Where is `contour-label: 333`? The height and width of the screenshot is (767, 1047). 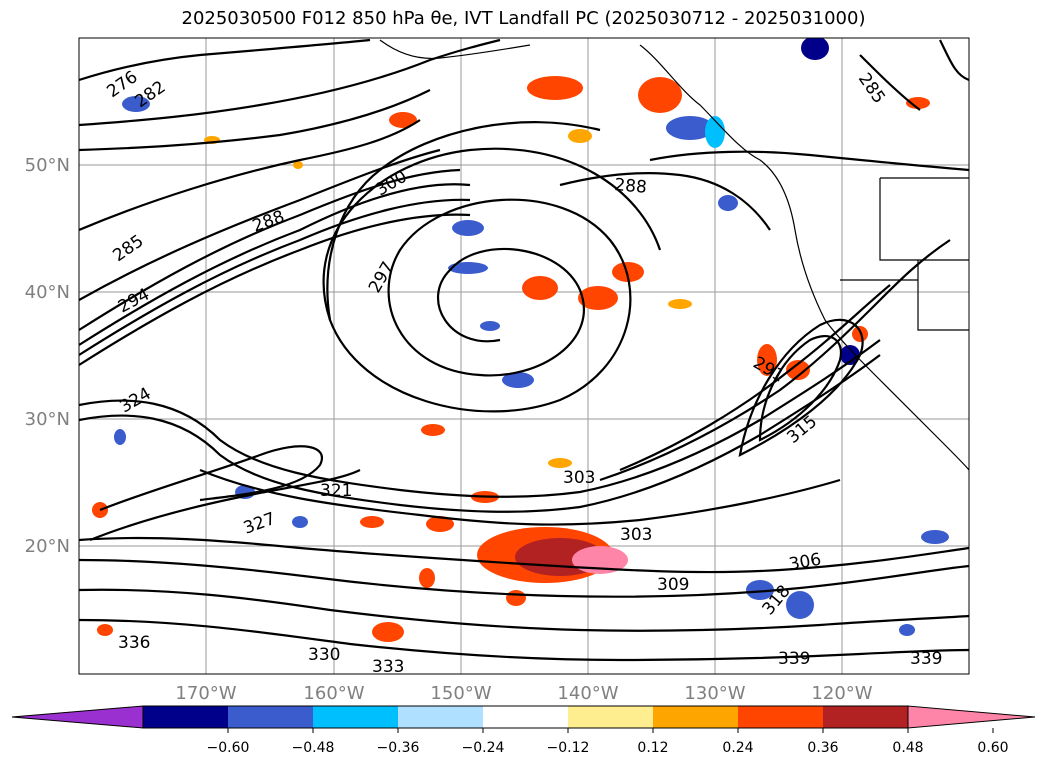 contour-label: 333 is located at coordinates (388, 667).